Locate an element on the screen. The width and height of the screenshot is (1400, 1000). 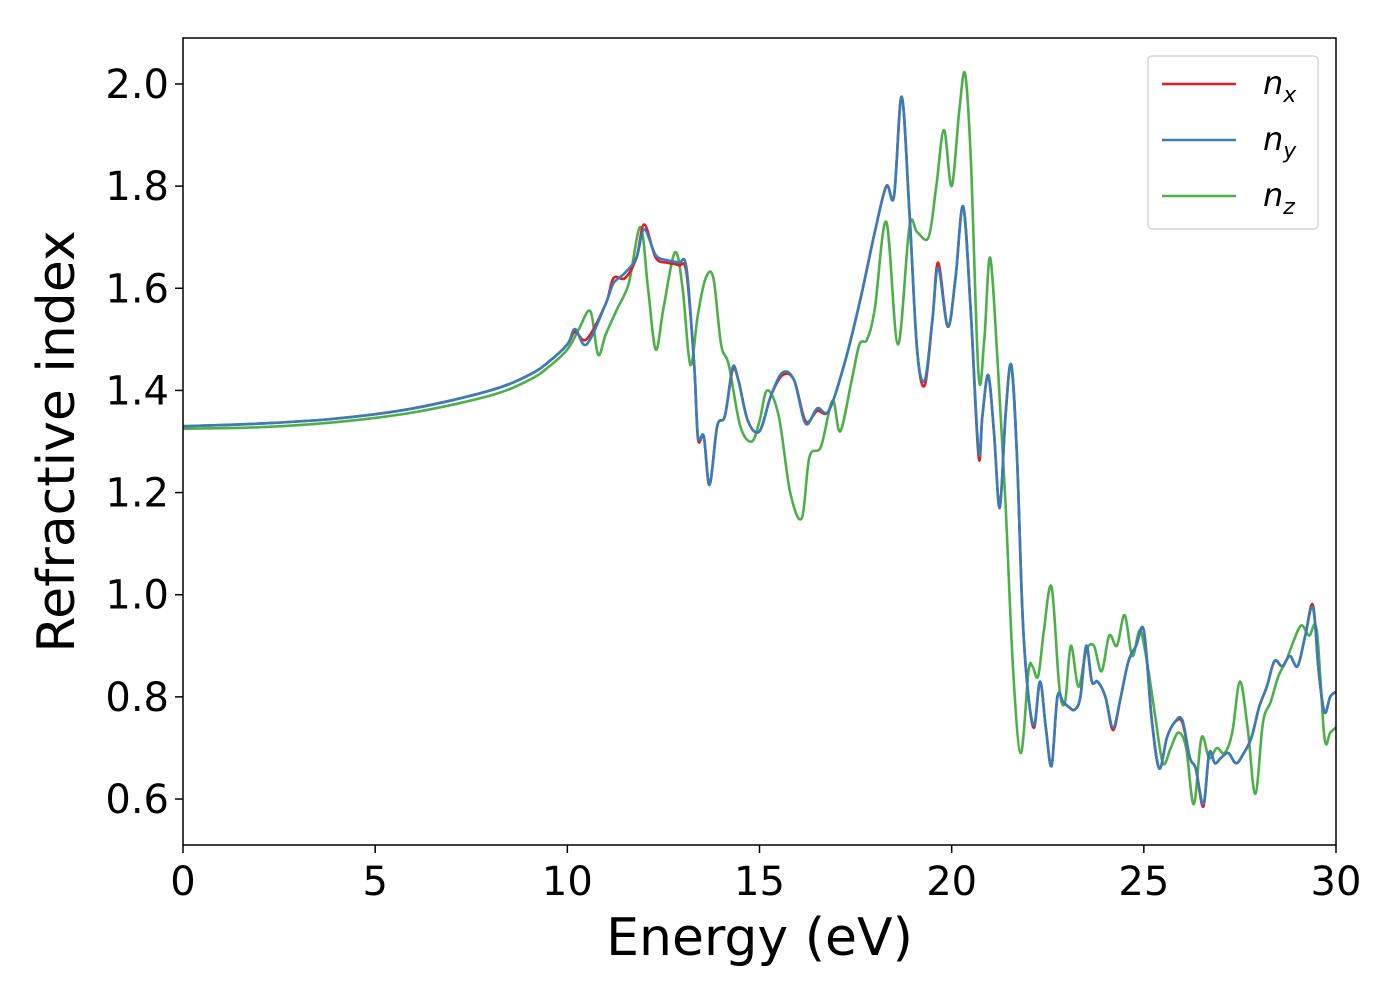
legend-box is located at coordinates (1233, 142).